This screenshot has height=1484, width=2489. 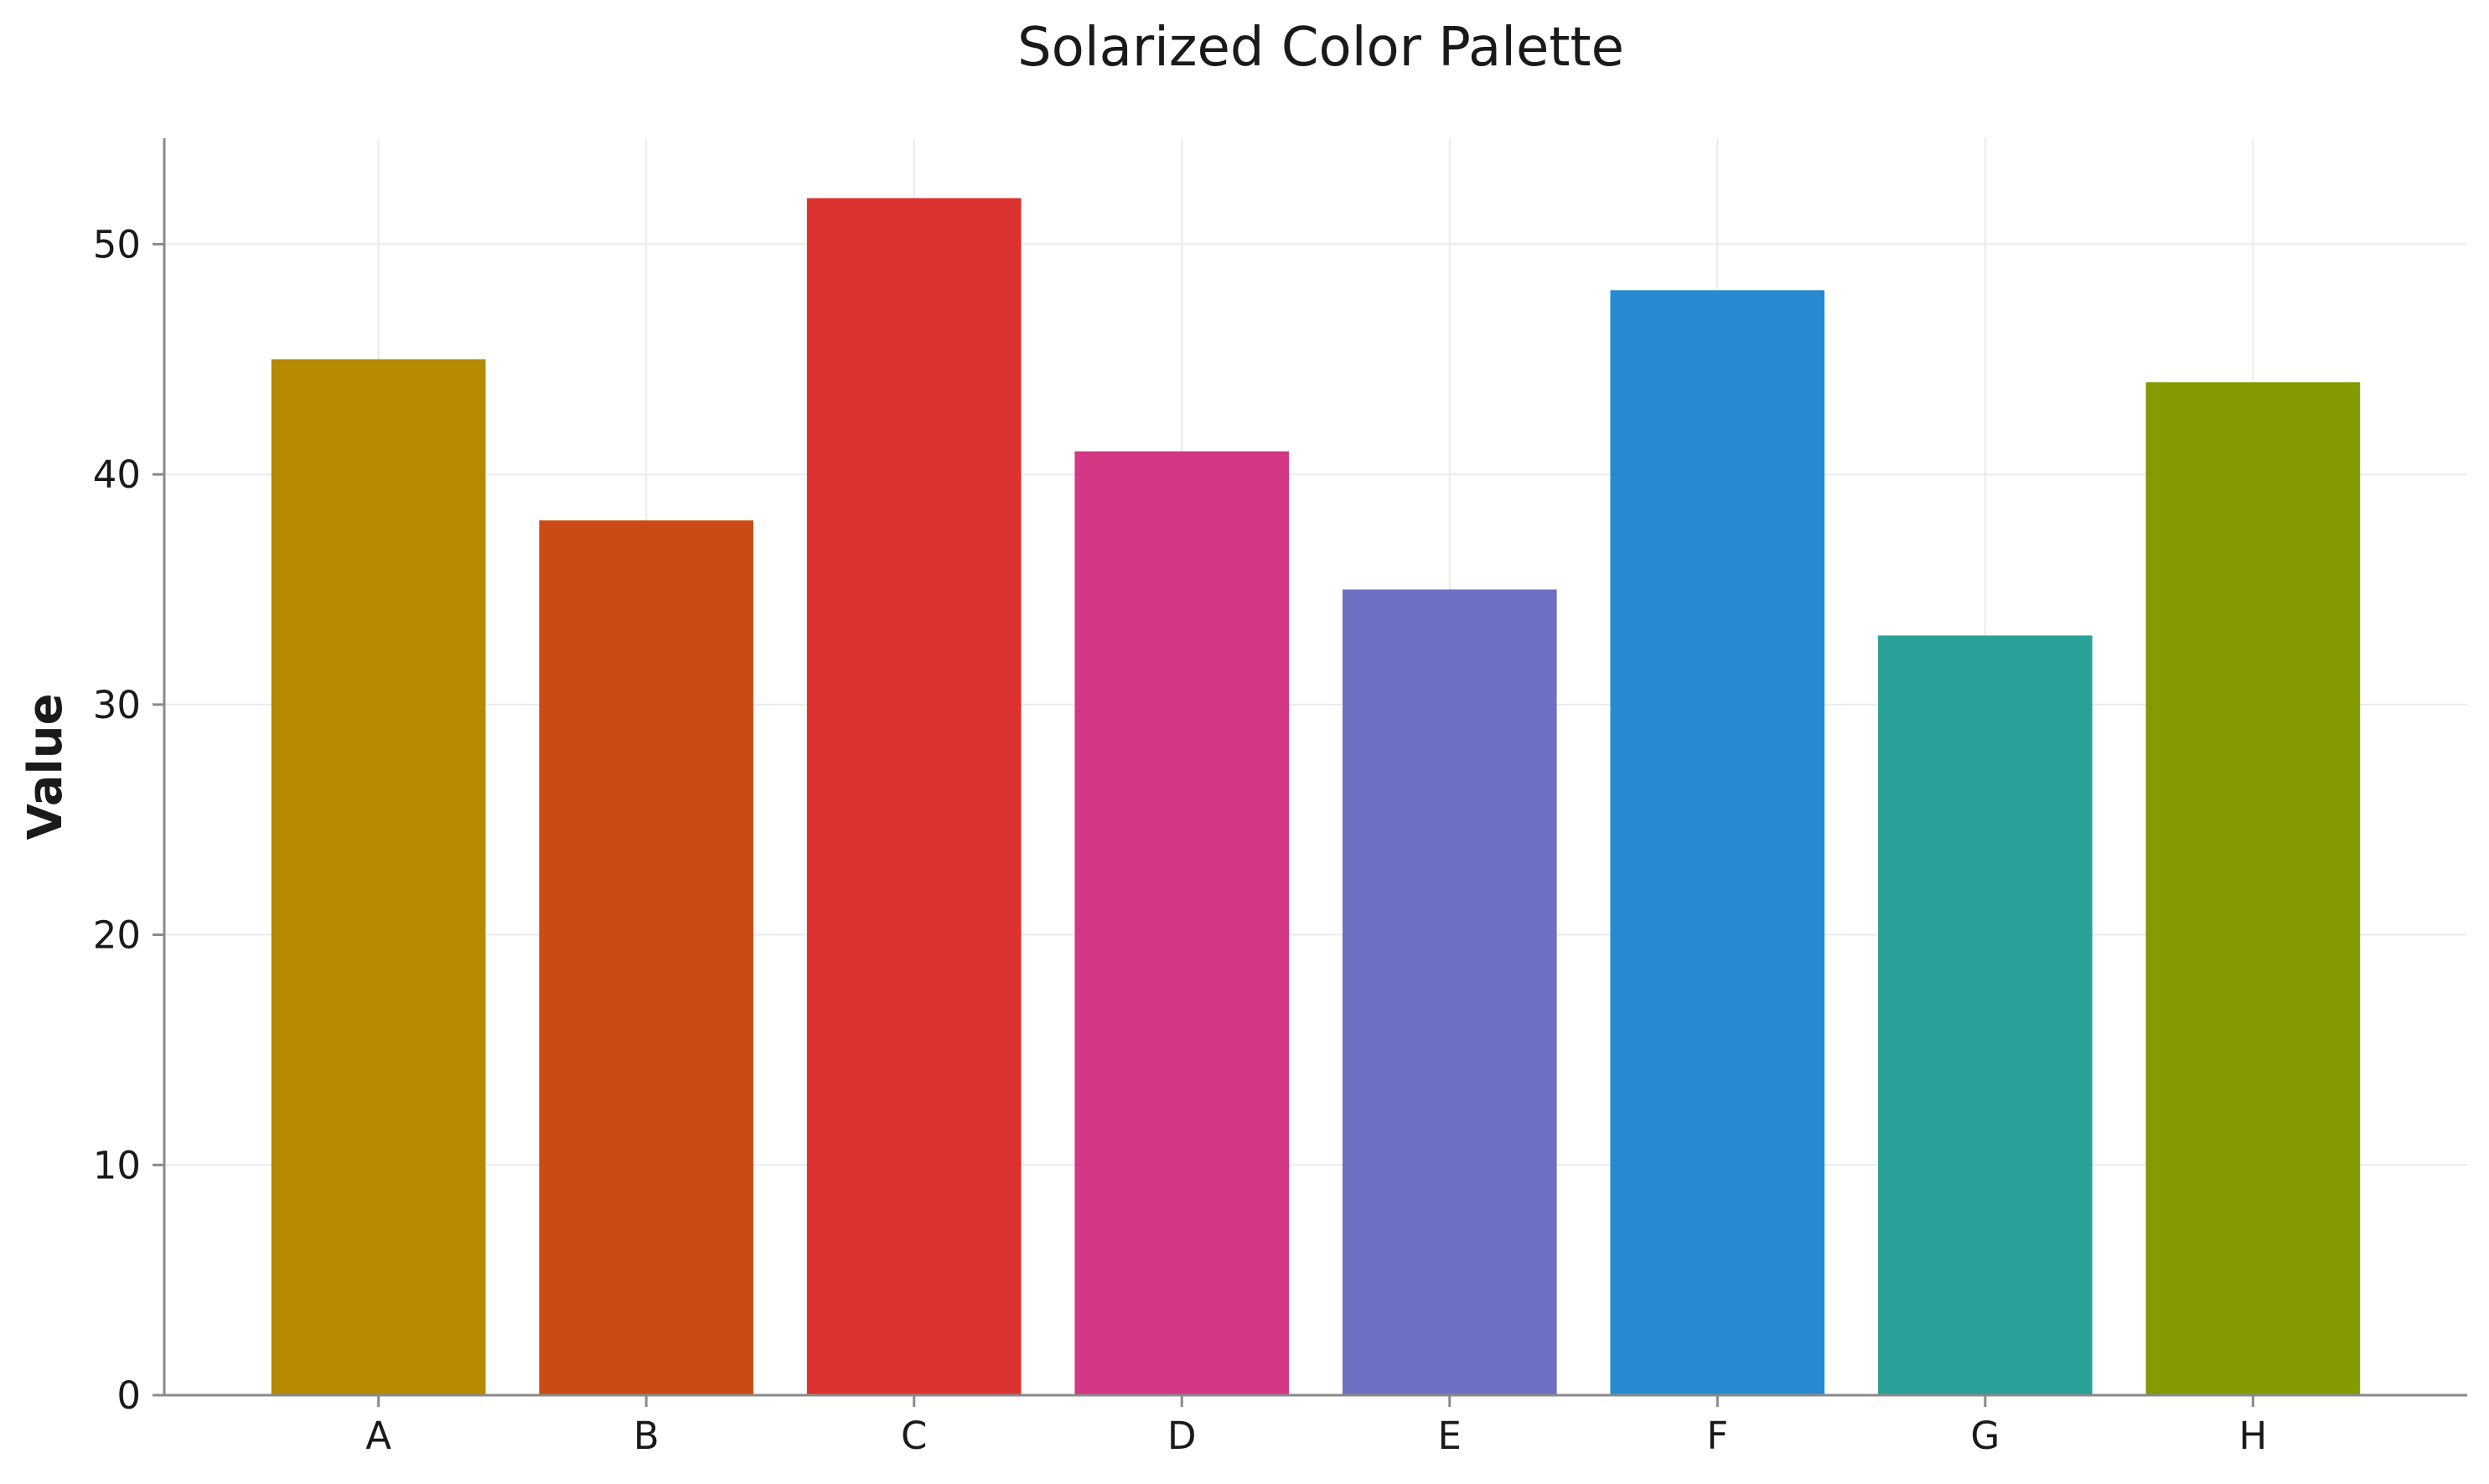 I want to click on y-tick-label: 10, so click(x=117, y=1165).